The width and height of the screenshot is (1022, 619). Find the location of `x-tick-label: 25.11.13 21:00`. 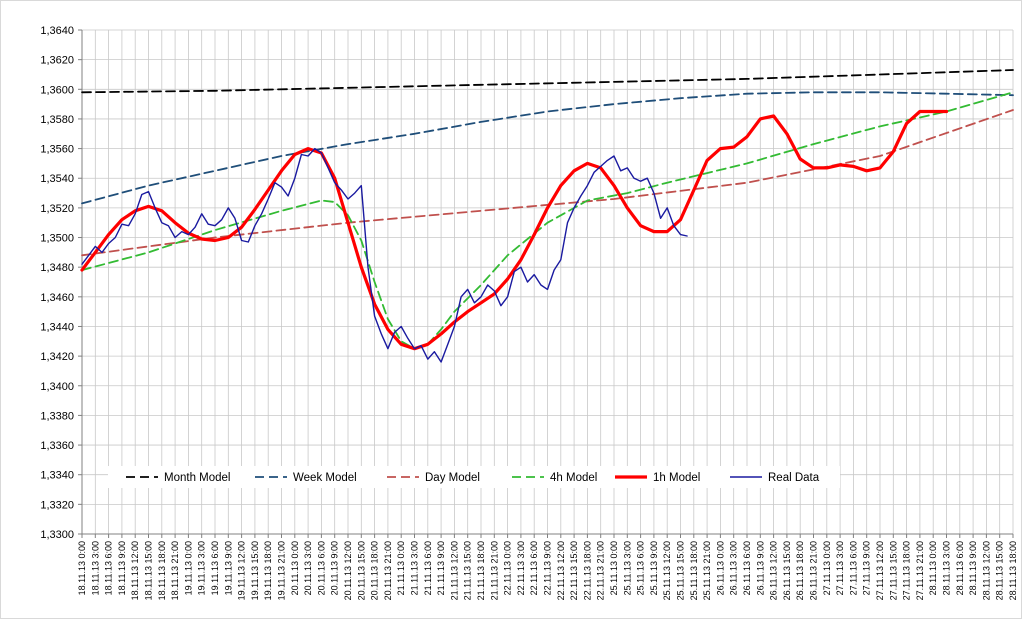

x-tick-label: 25.11.13 21:00 is located at coordinates (707, 570).